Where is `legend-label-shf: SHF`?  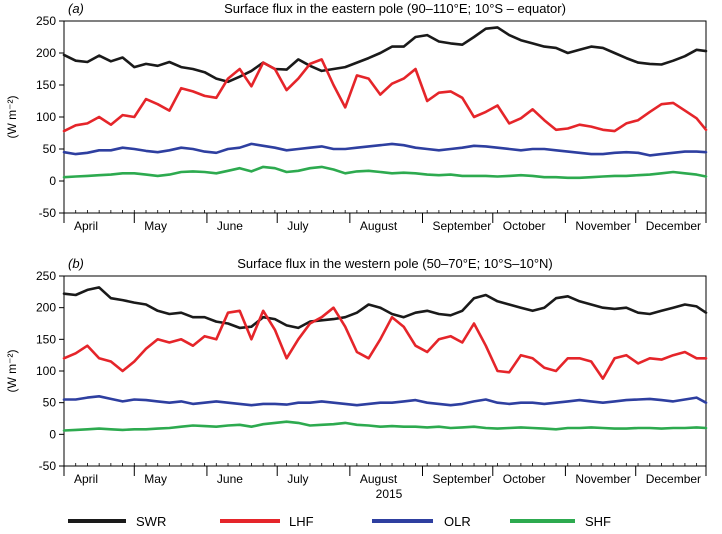
legend-label-shf: SHF is located at coordinates (598, 521).